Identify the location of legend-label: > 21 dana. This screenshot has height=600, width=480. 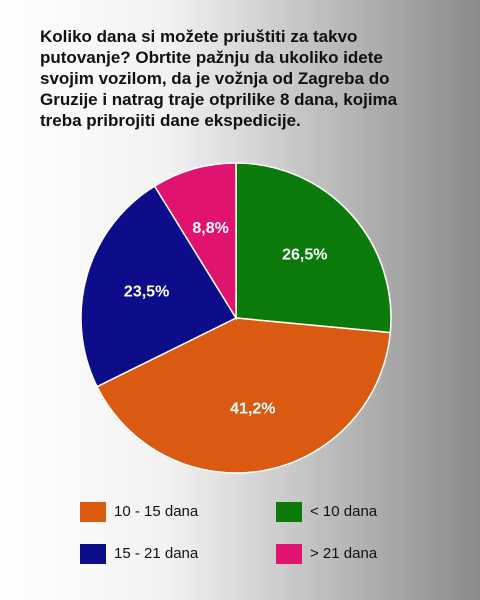
(344, 553).